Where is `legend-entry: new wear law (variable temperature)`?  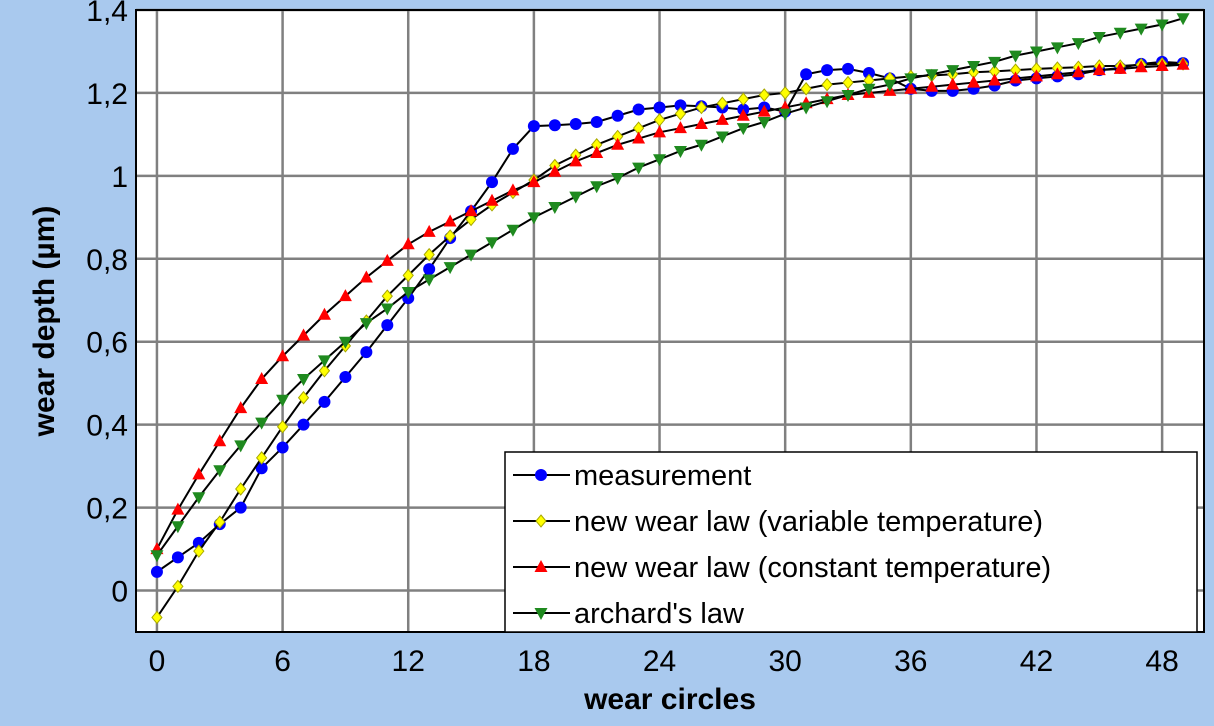 legend-entry: new wear law (variable temperature) is located at coordinates (778, 522).